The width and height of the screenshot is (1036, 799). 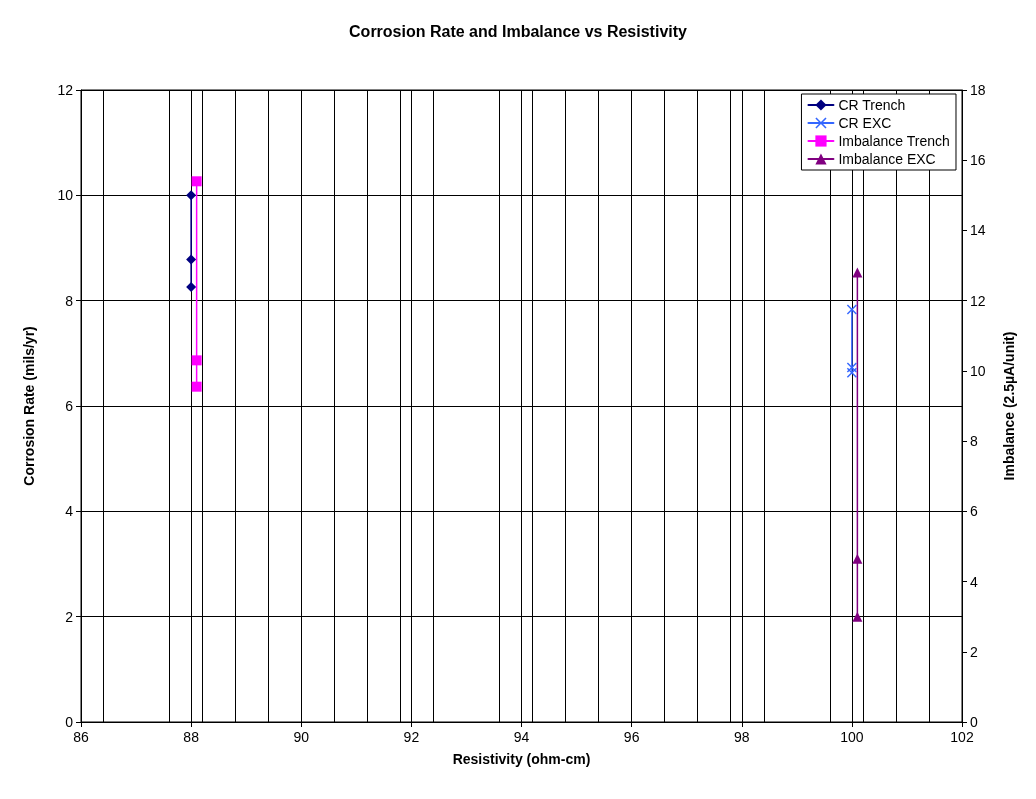 What do you see at coordinates (521, 737) in the screenshot?
I see `x-tick-label: 94` at bounding box center [521, 737].